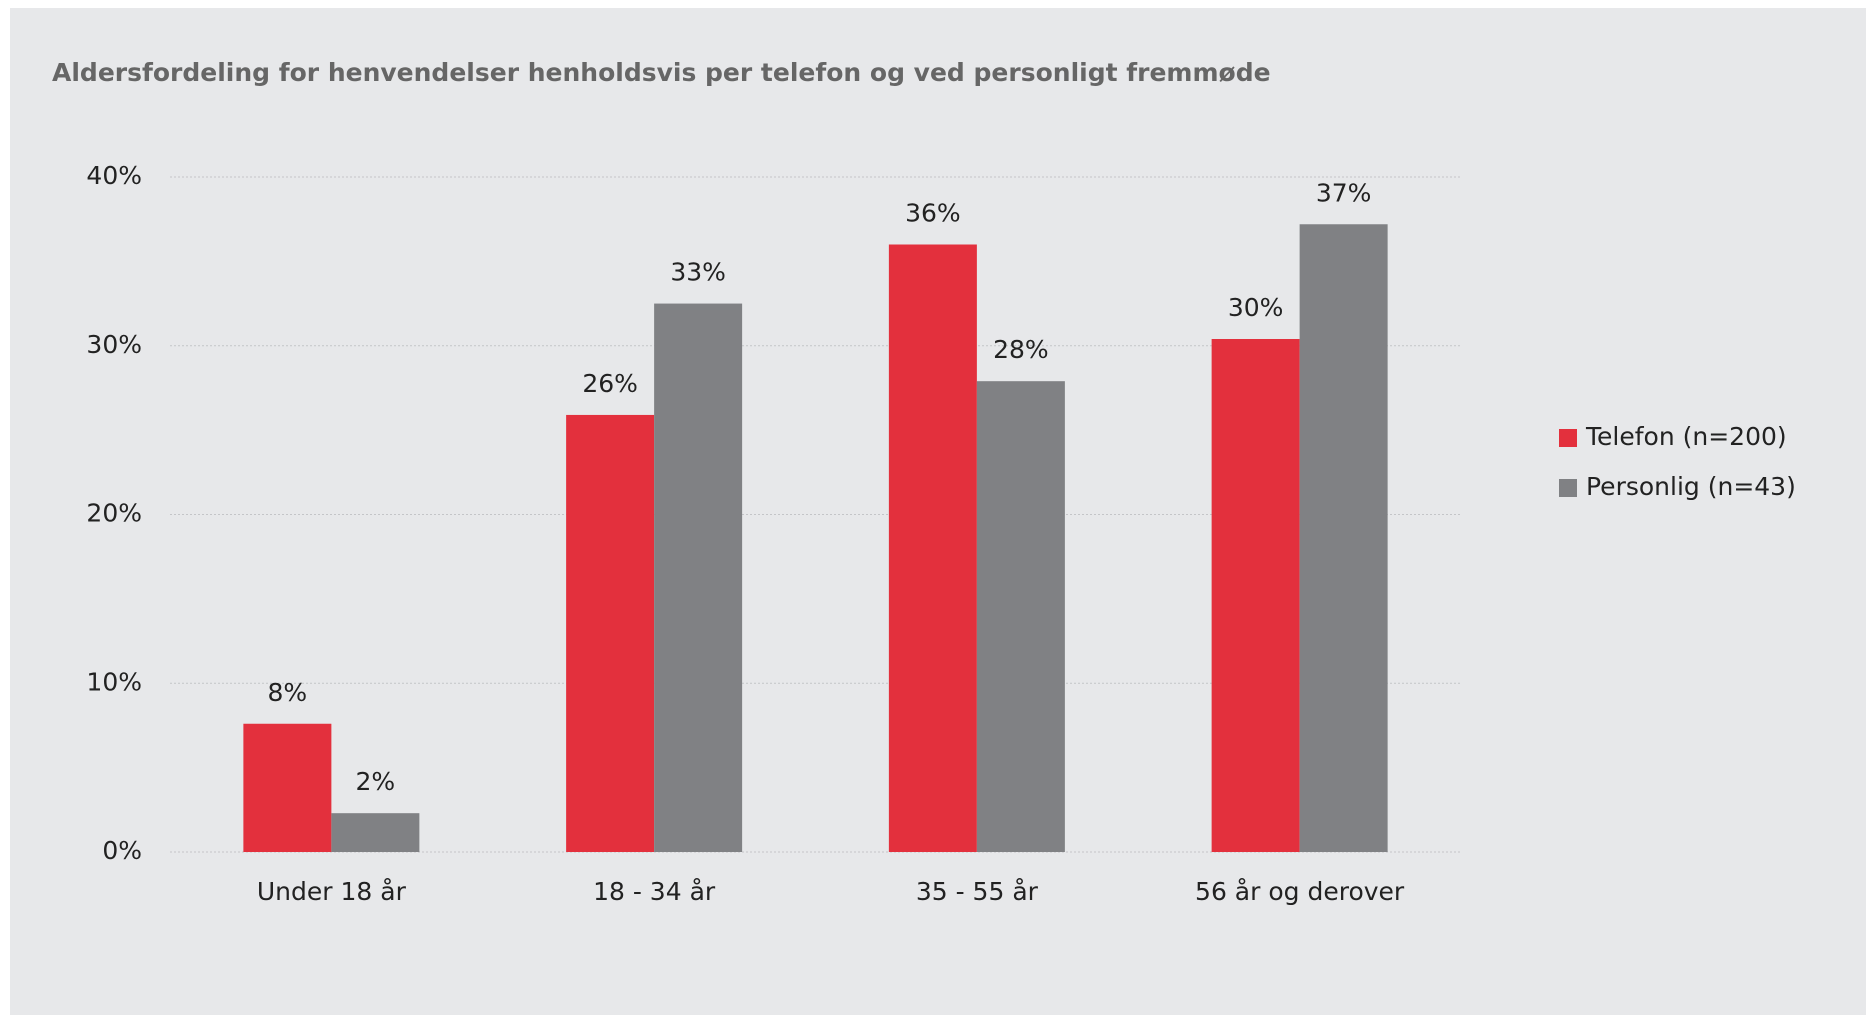 The image size is (1866, 1019). Describe the element at coordinates (288, 692) in the screenshot. I see `value-label: 8%` at that location.